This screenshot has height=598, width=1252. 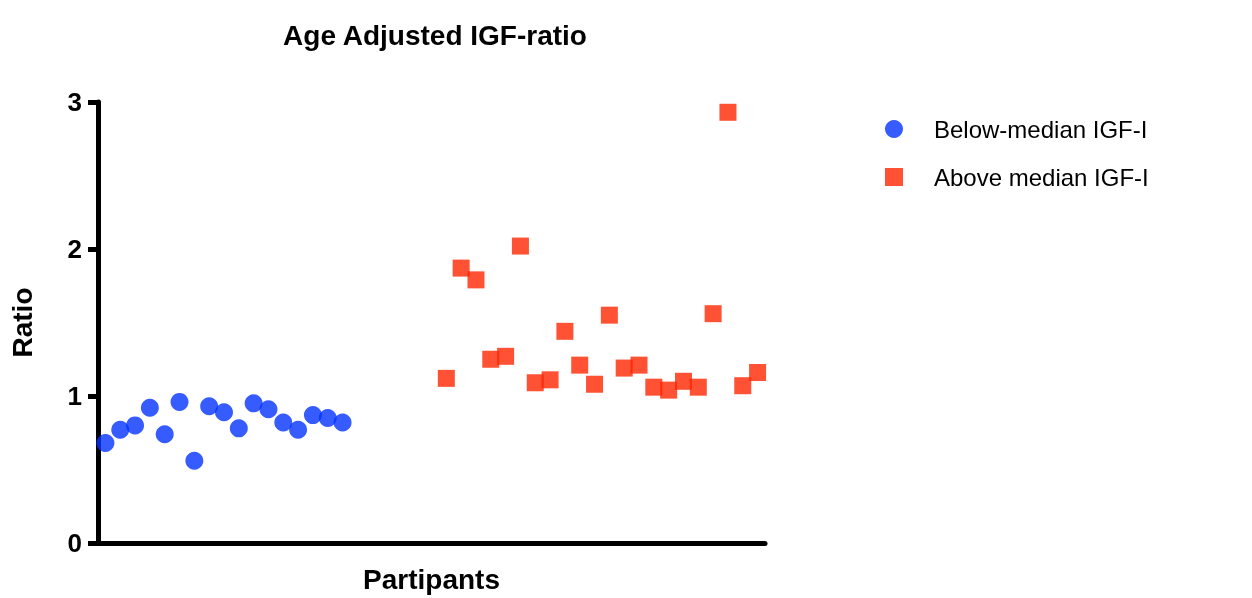 I want to click on legend-label: Above median IGF-I, so click(x=1041, y=177).